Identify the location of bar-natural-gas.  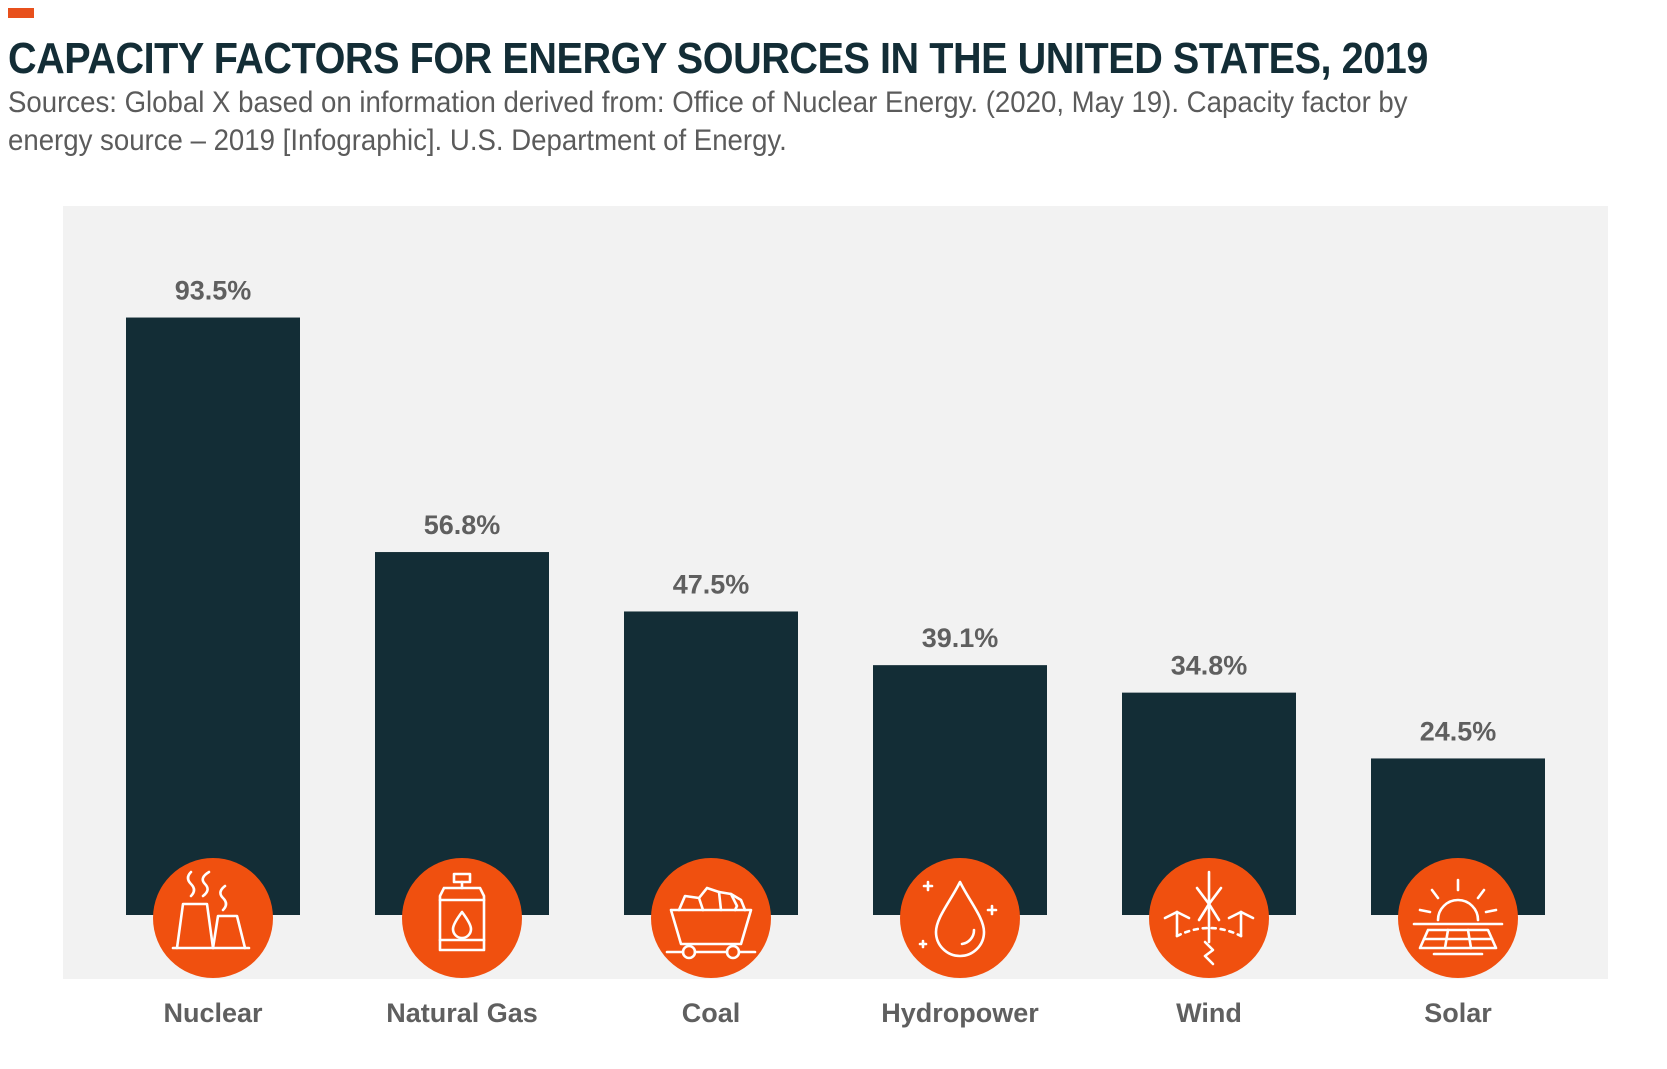
(462, 733).